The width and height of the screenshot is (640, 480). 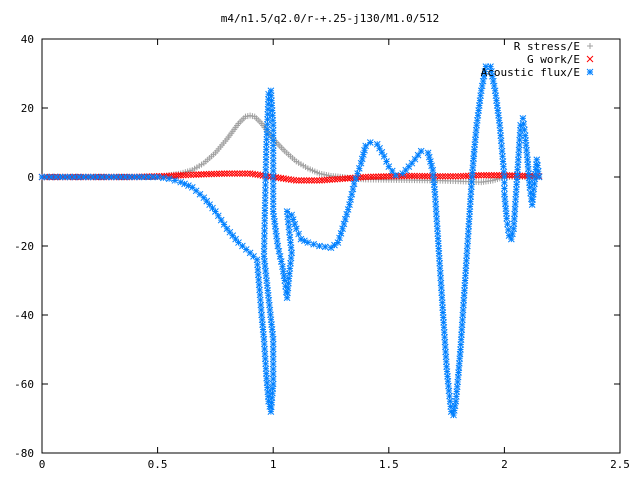 I want to click on y-tick-label: -60, so click(x=24, y=384).